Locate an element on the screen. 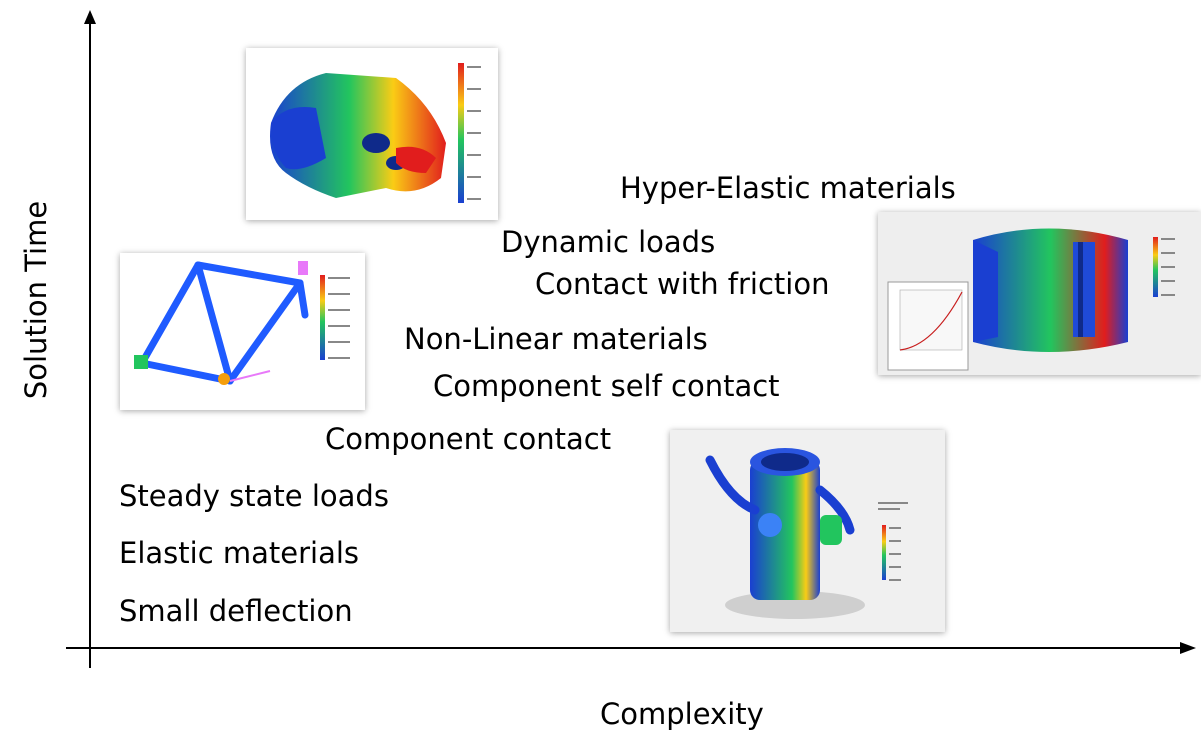 This screenshot has height=733, width=1201. label-steady-state-loads: Steady state loads is located at coordinates (254, 496).